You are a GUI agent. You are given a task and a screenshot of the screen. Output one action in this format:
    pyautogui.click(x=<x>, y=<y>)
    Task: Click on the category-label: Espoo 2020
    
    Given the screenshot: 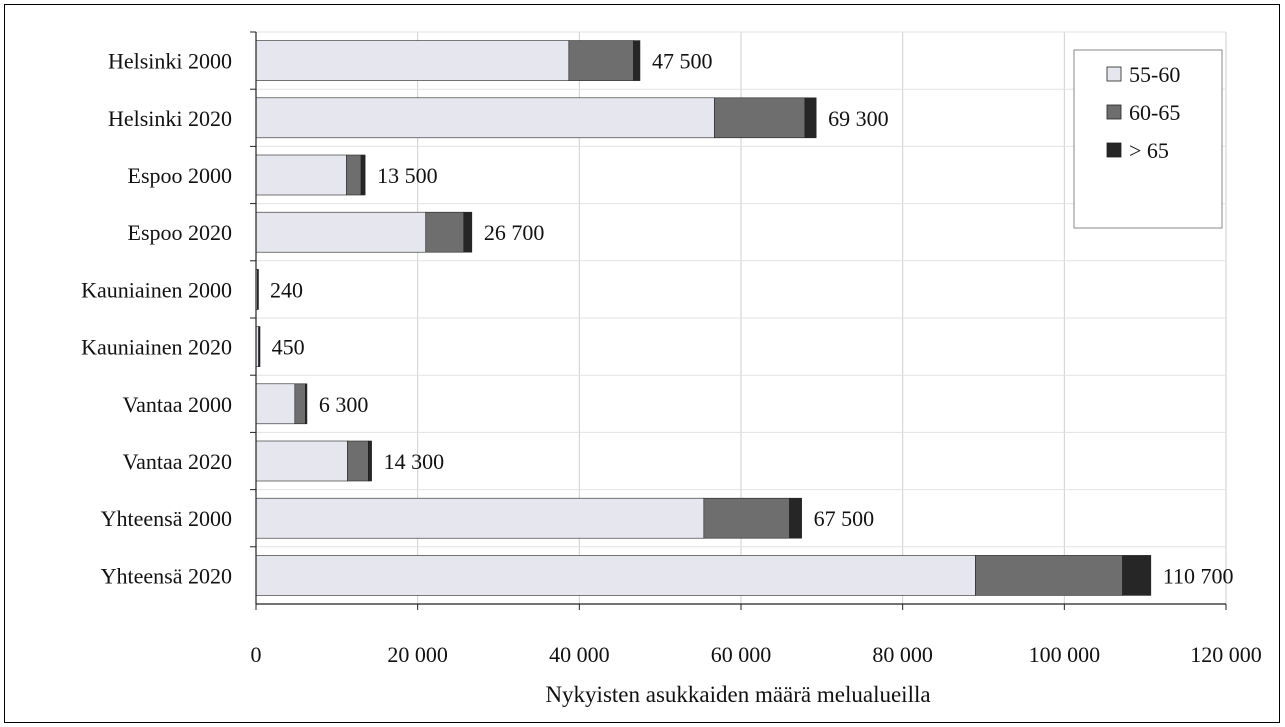 What is the action you would take?
    pyautogui.click(x=180, y=232)
    